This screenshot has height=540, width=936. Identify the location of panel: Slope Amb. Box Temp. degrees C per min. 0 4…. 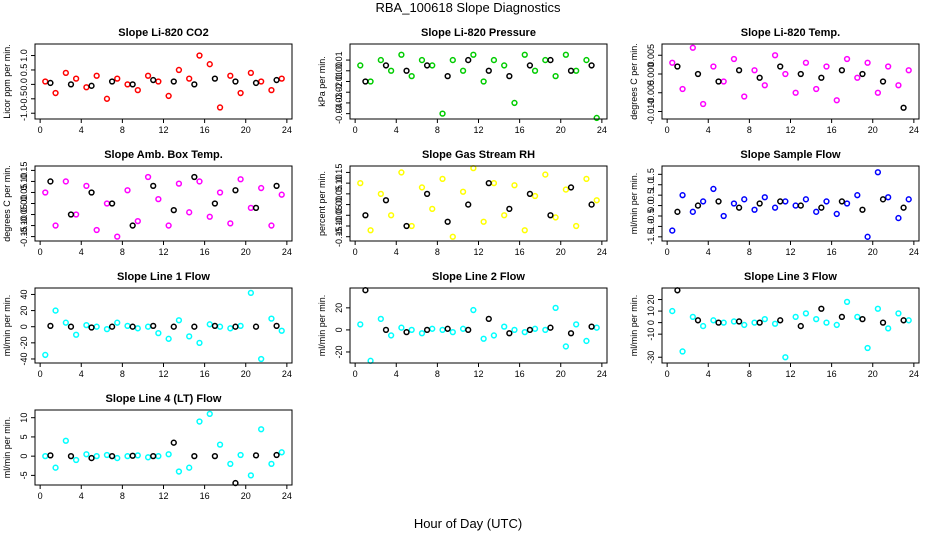
(147, 203).